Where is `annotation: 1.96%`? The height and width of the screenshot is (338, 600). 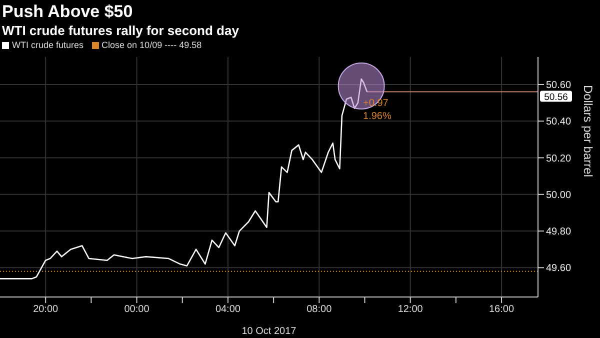 annotation: 1.96% is located at coordinates (377, 116).